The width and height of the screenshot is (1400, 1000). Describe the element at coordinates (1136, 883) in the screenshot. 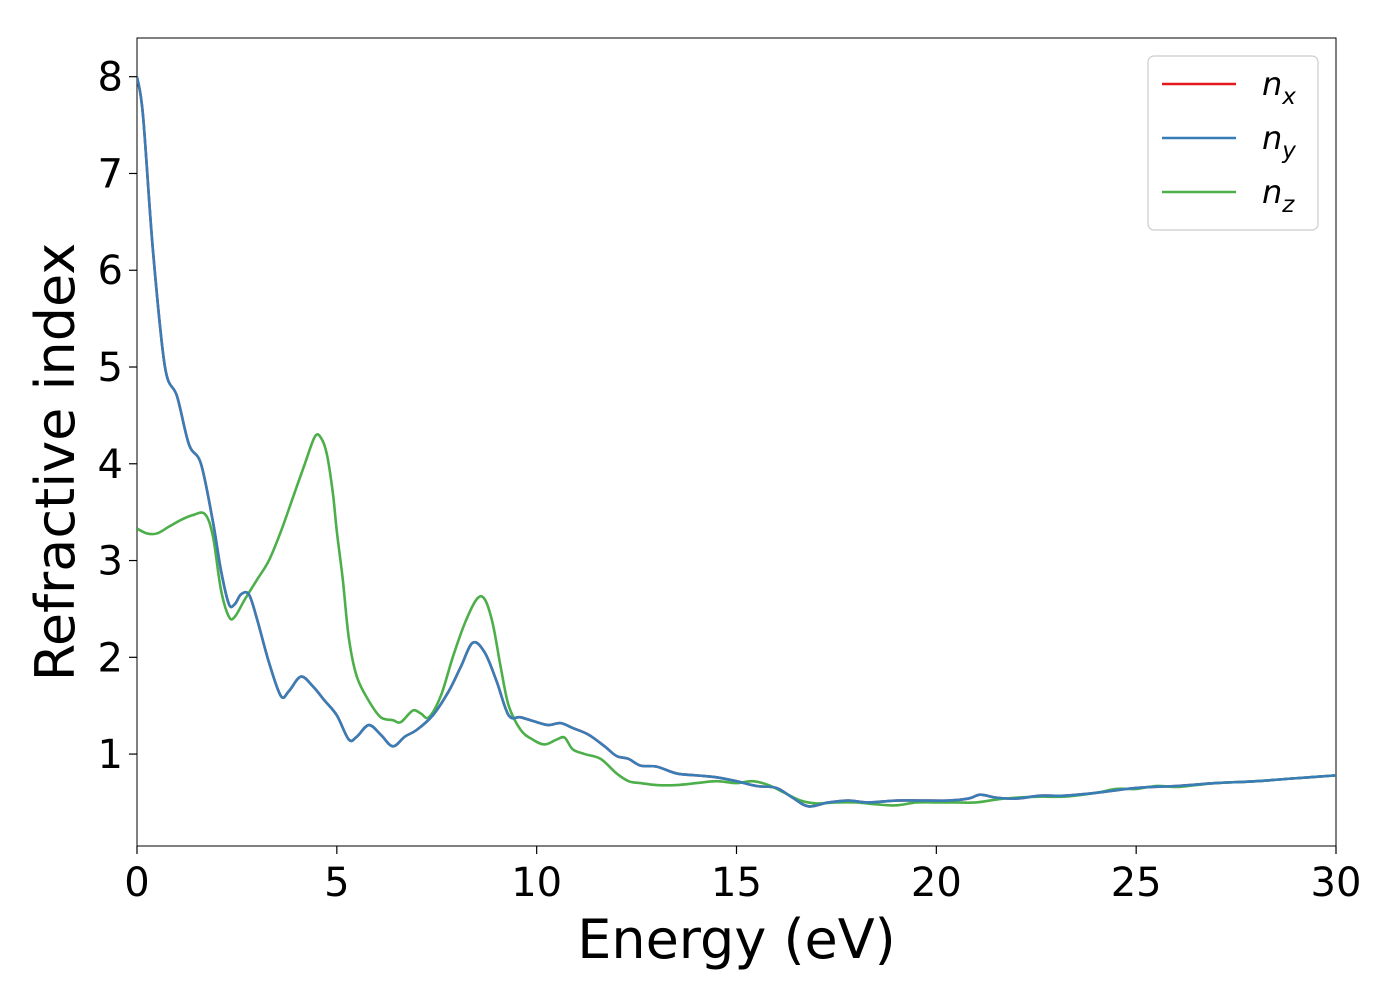

I see `x-tick-label: 25` at that location.